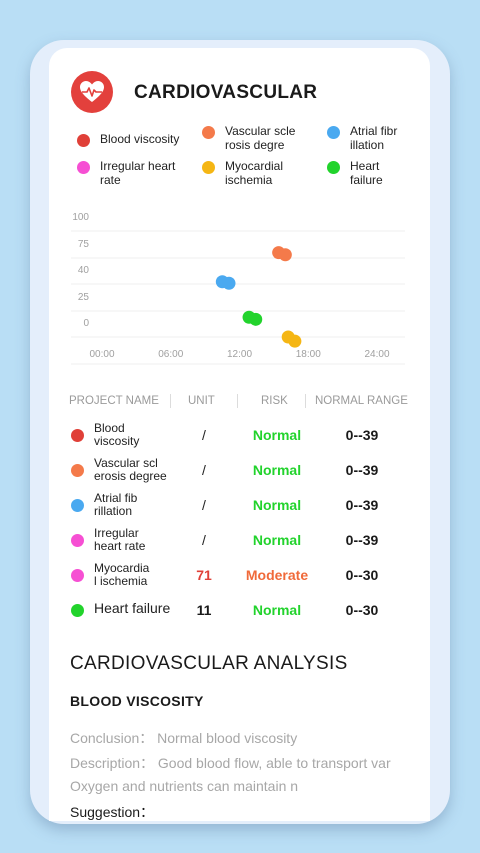  I want to click on legend-label: Vascular scle rosis degre, so click(260, 138).